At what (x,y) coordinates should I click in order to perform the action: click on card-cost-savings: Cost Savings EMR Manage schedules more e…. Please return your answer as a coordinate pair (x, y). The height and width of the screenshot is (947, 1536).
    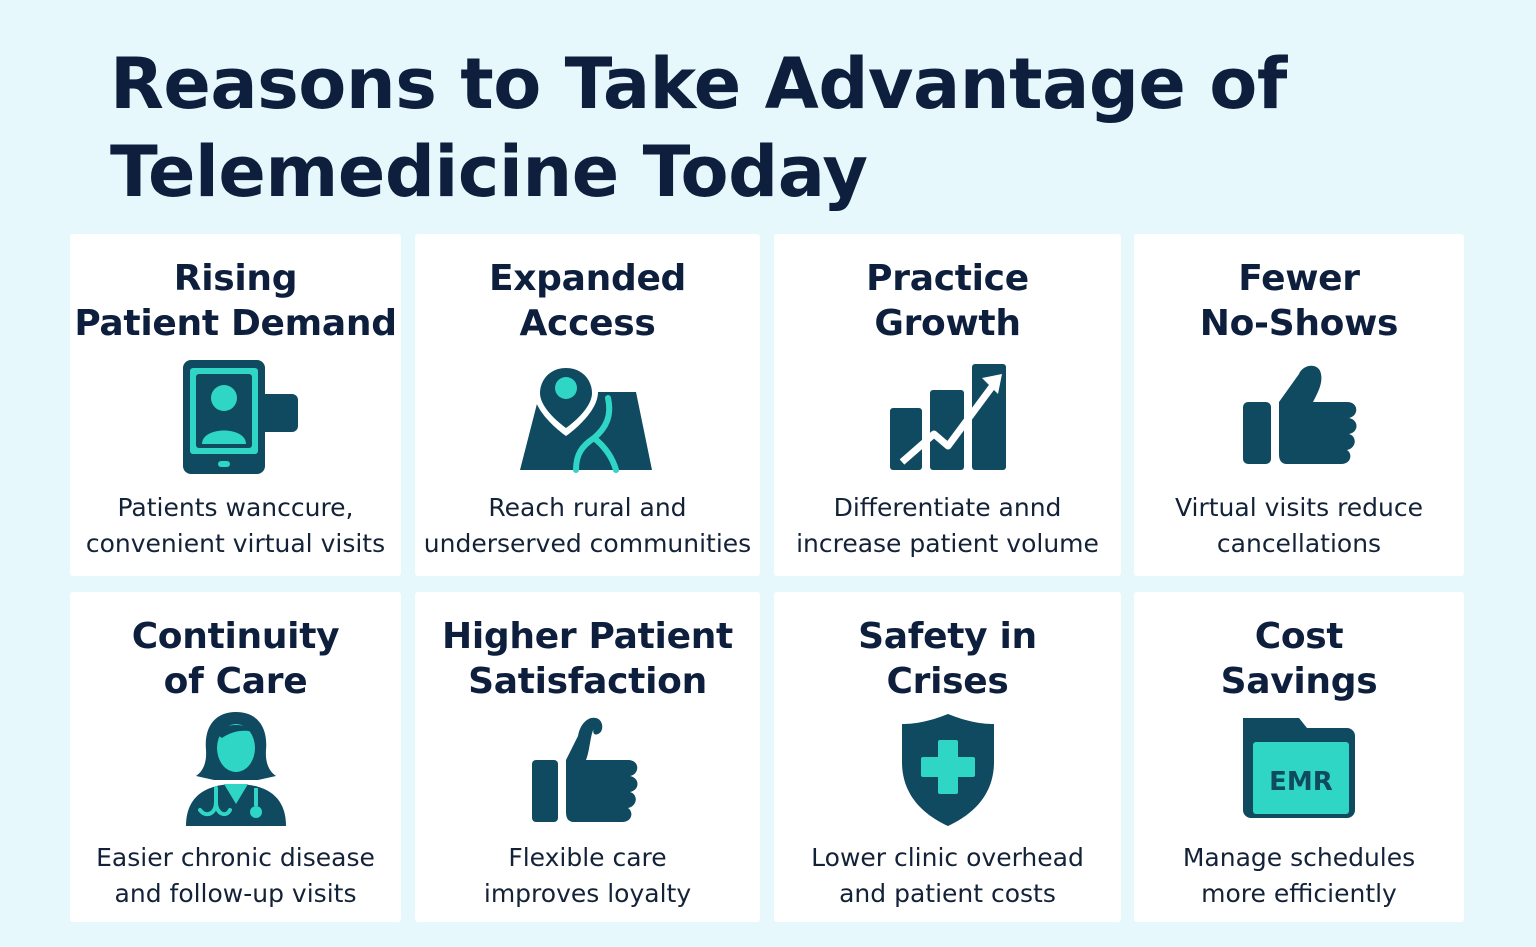
    Looking at the image, I should click on (1299, 757).